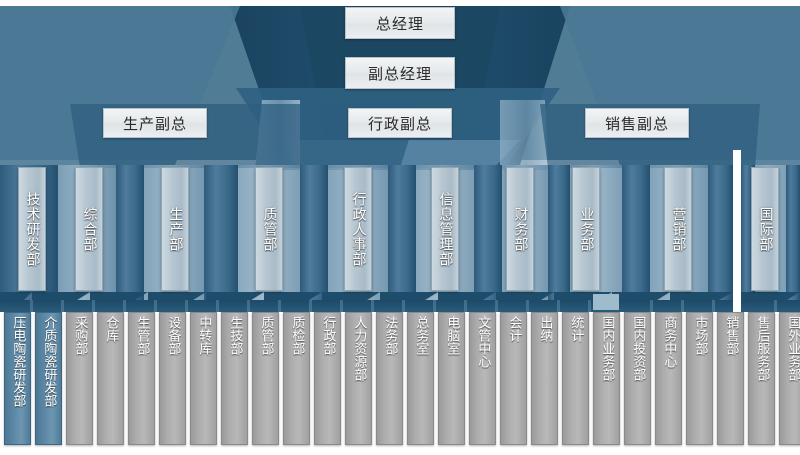 Image resolution: width=800 pixels, height=455 pixels. What do you see at coordinates (328, 335) in the screenshot?
I see `sub-unit-label-11: 行政部` at bounding box center [328, 335].